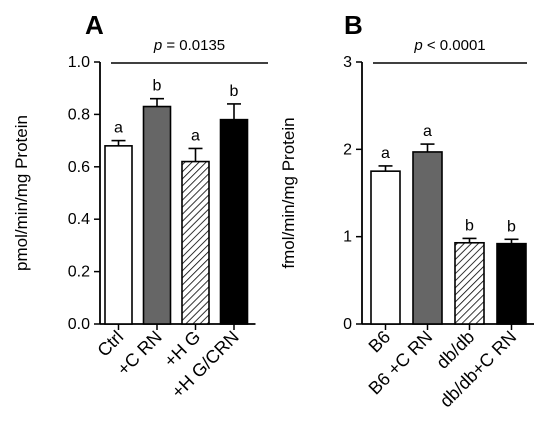  What do you see at coordinates (347, 237) in the screenshot?
I see `y-tick-label: 1` at bounding box center [347, 237].